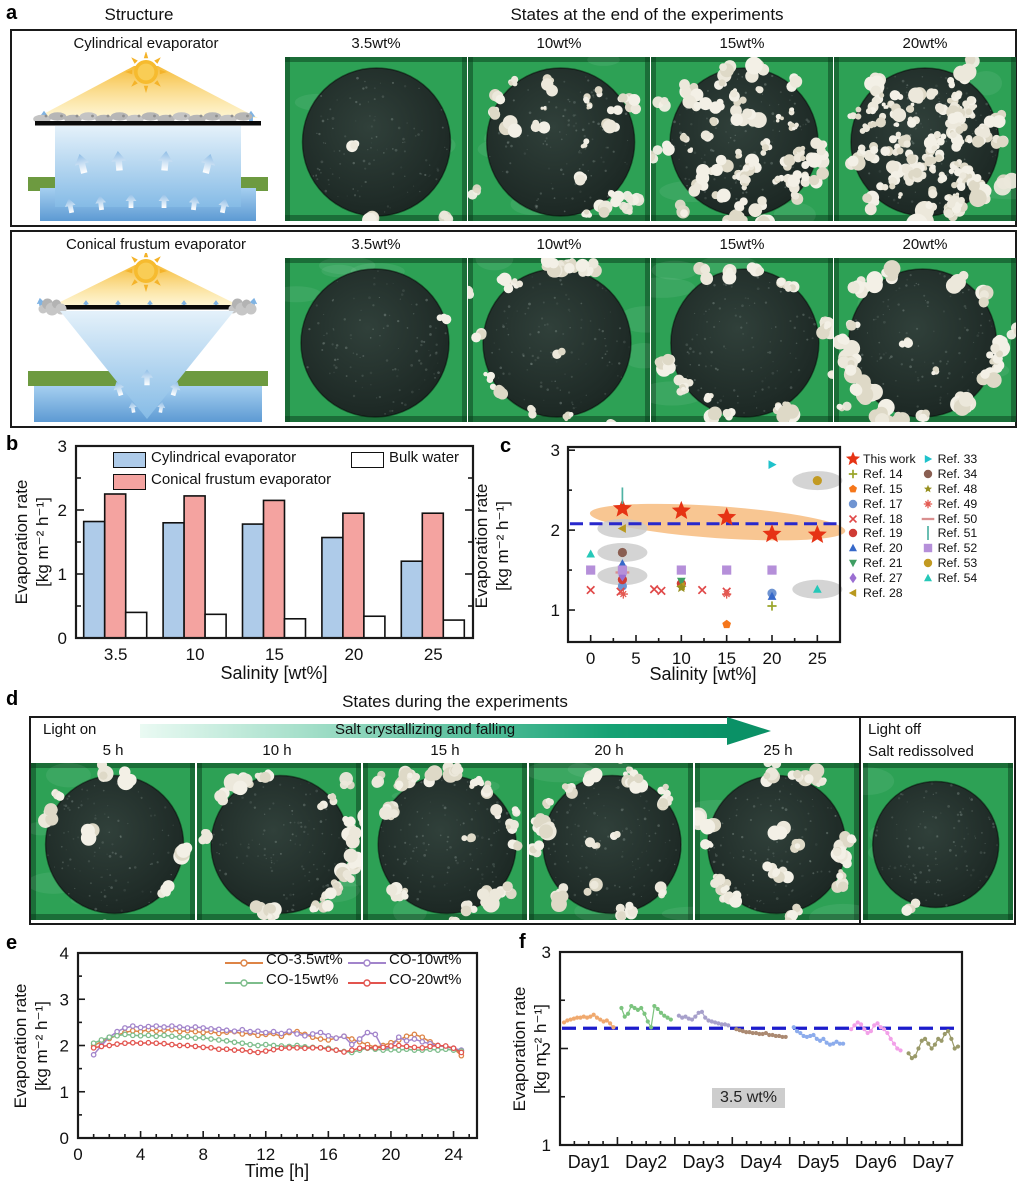 This screenshot has height=1196, width=1024. Describe the element at coordinates (880, 459) in the screenshot. I see `legend-item: This work` at that location.